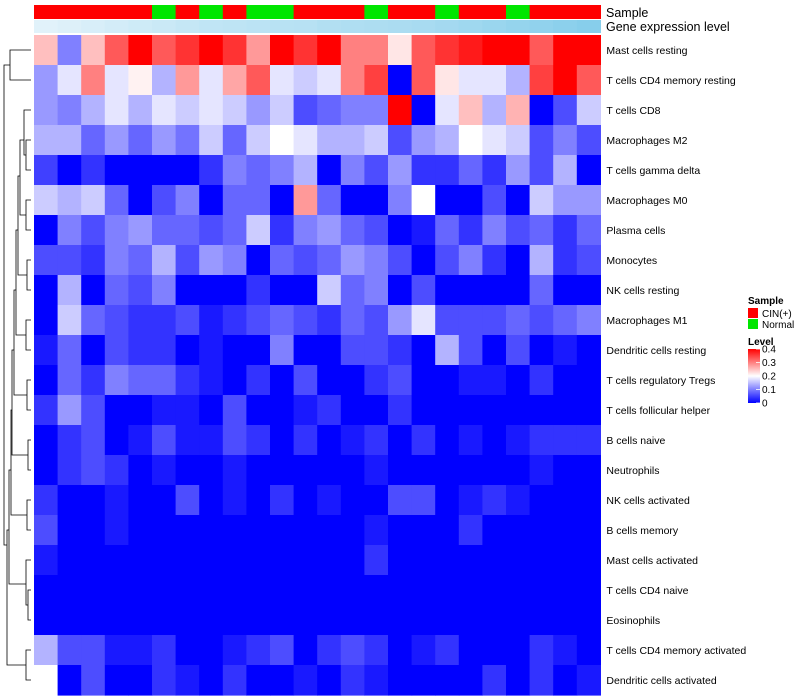 The image size is (800, 700). I want to click on legend-level-tick-label: 0, so click(765, 404).